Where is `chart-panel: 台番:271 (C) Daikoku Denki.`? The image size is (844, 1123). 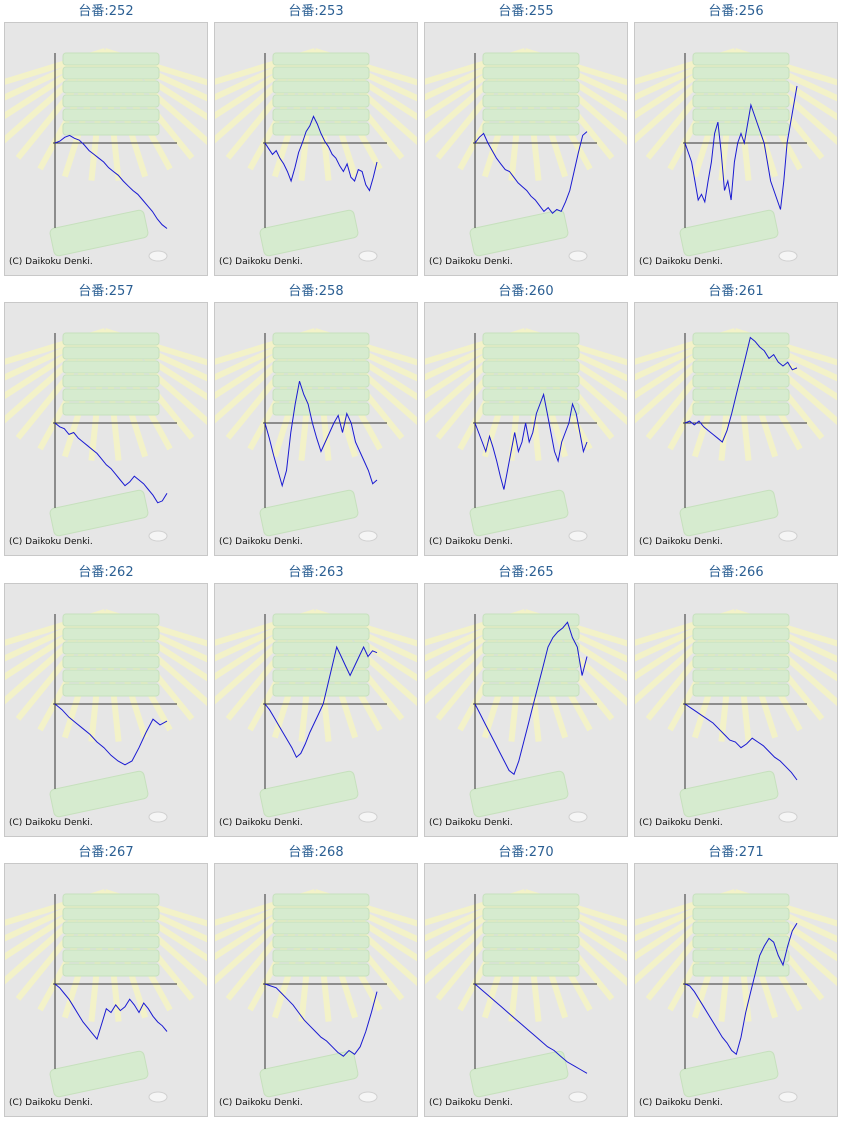 chart-panel: 台番:271 (C) Daikoku Denki. is located at coordinates (736, 980).